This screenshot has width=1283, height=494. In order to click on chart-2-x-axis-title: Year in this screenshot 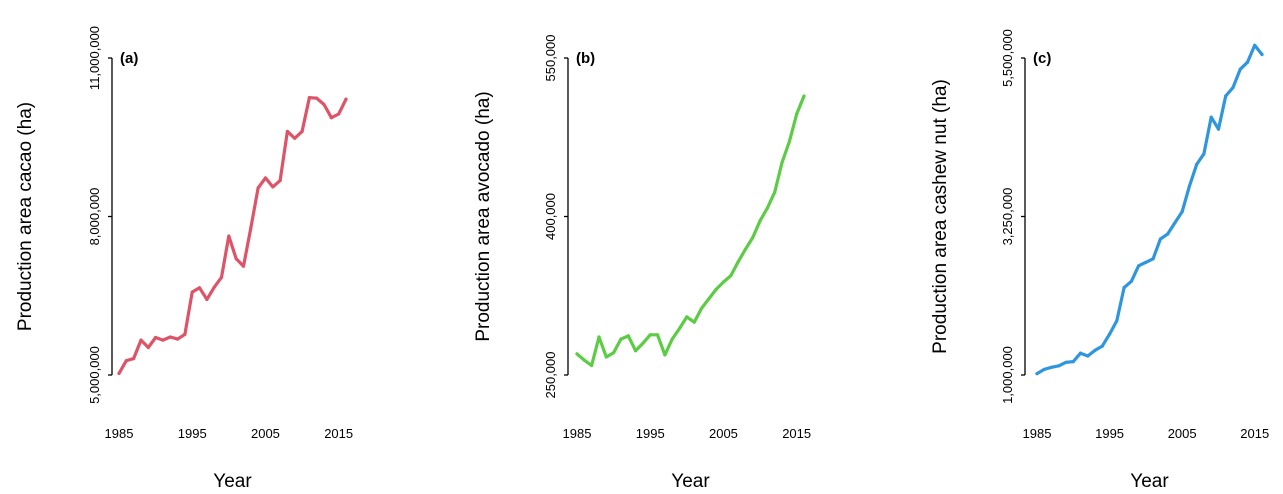, I will do `click(1149, 481)`.